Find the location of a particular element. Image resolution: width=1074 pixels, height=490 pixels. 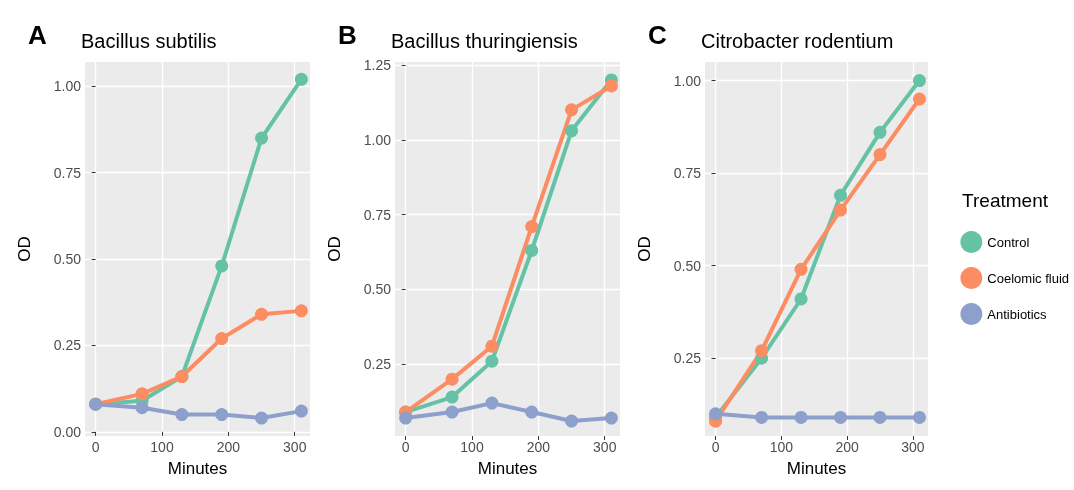

legend-title: Treatment is located at coordinates (1005, 200).